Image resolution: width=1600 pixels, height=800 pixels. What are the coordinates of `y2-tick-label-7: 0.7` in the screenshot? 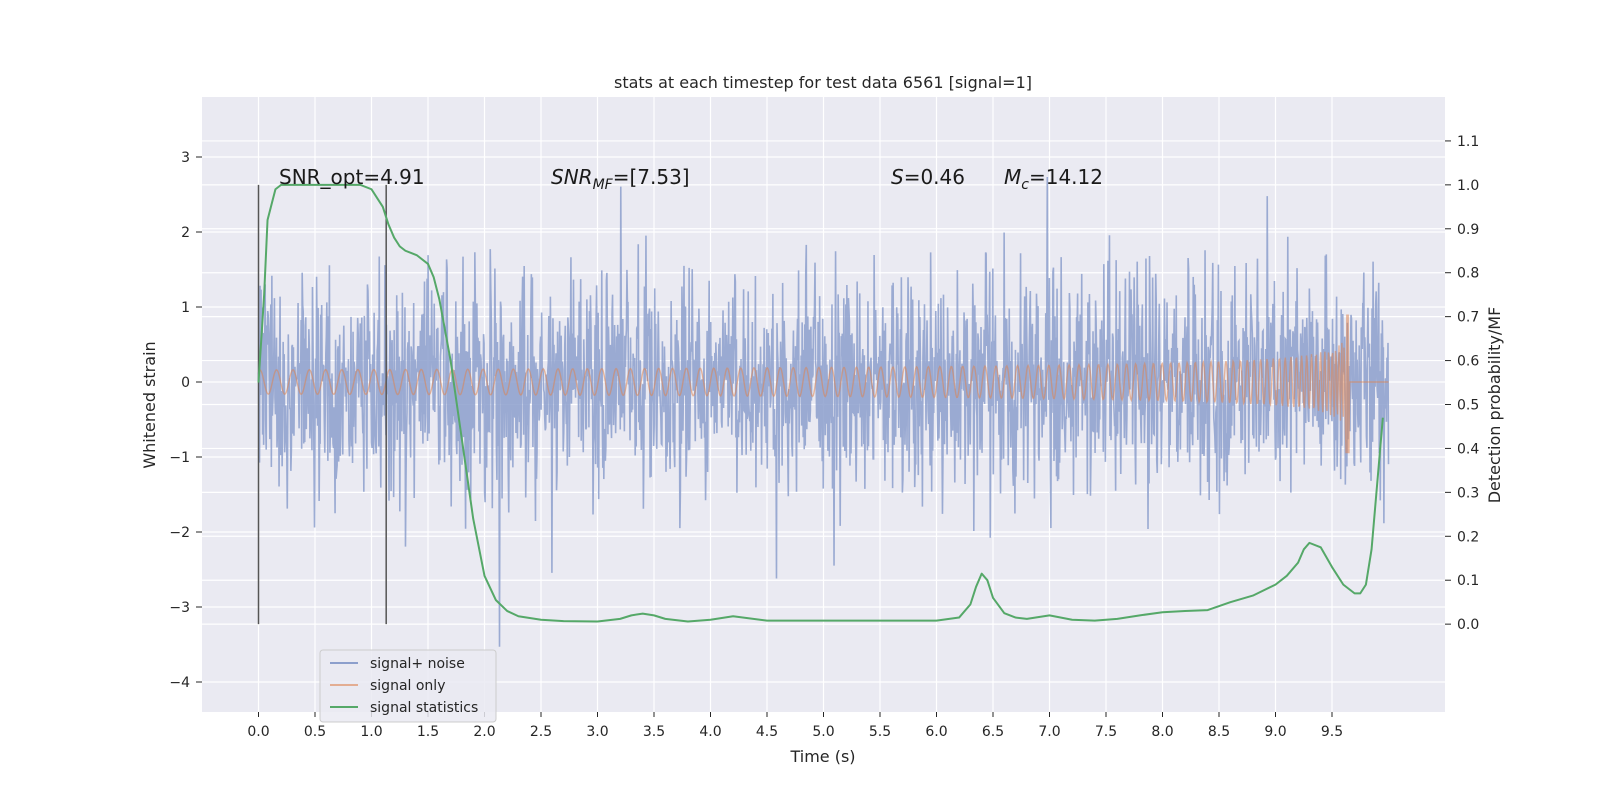 It's located at (1468, 318).